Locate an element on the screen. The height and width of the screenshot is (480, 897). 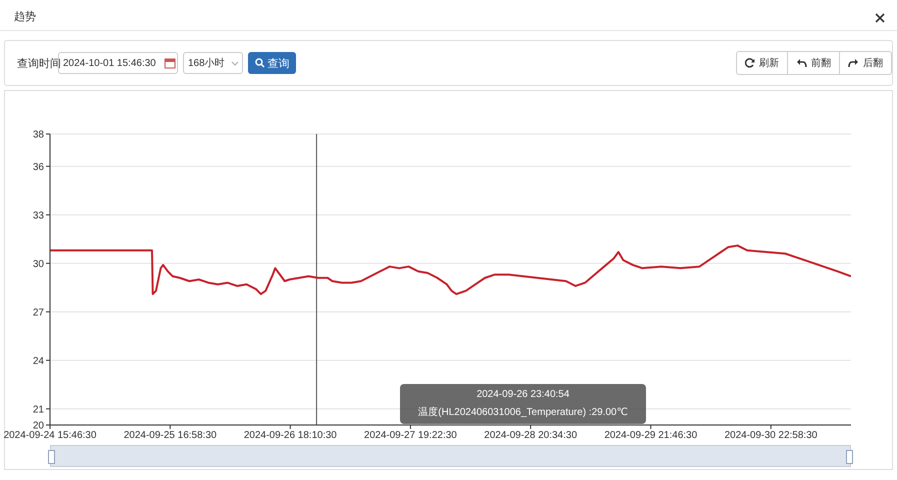
text: 刷新 is located at coordinates (769, 63).